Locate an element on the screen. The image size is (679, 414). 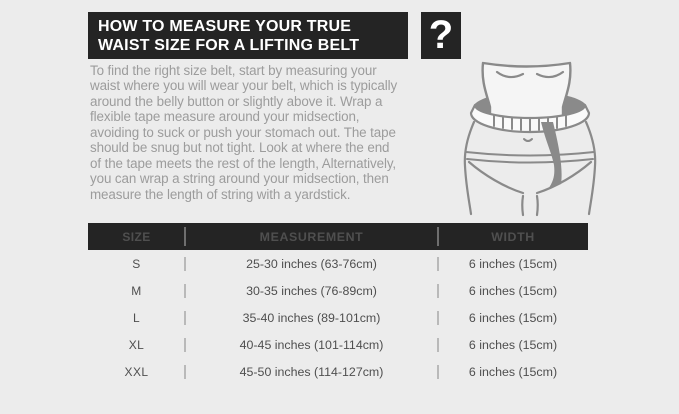
table-header-row: SIZE MEASUREMENT WIDTH is located at coordinates (338, 236).